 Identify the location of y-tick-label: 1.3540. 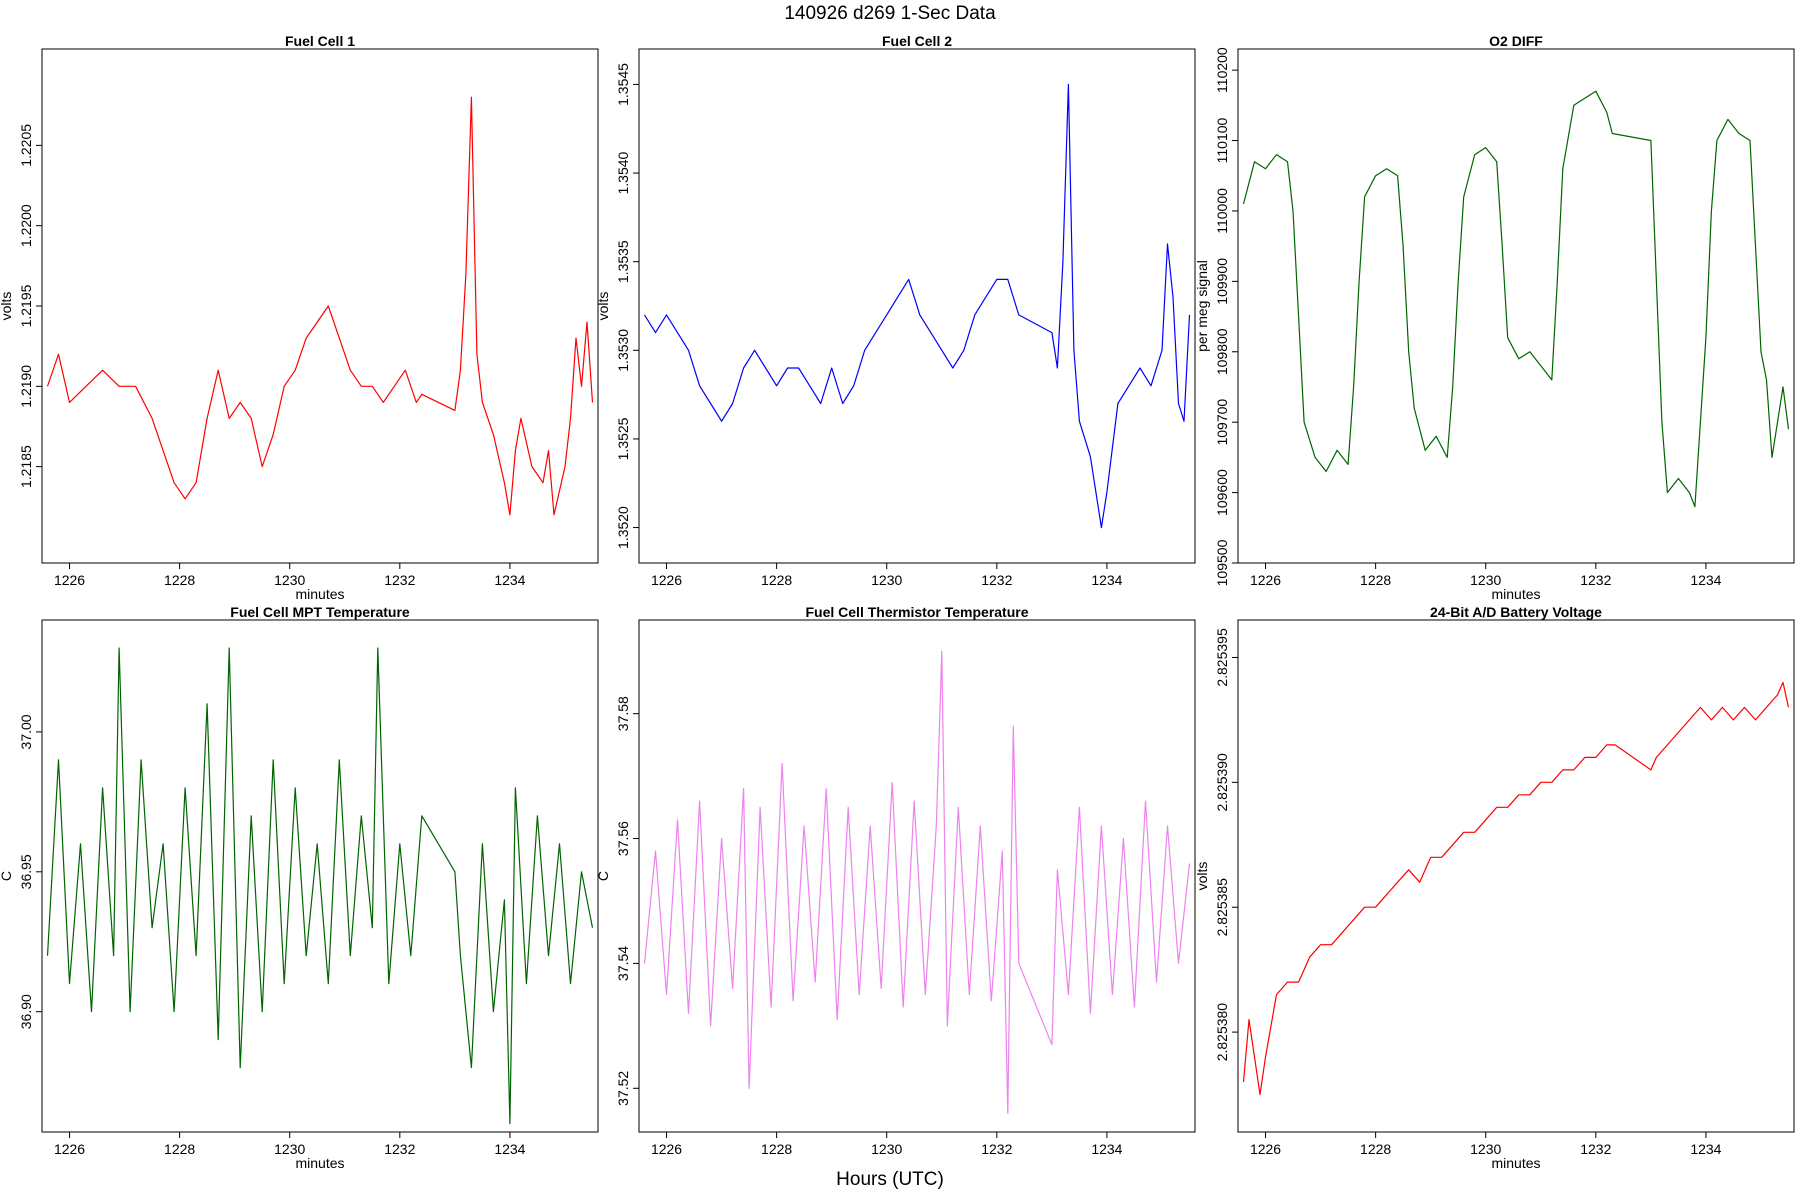
(623, 172).